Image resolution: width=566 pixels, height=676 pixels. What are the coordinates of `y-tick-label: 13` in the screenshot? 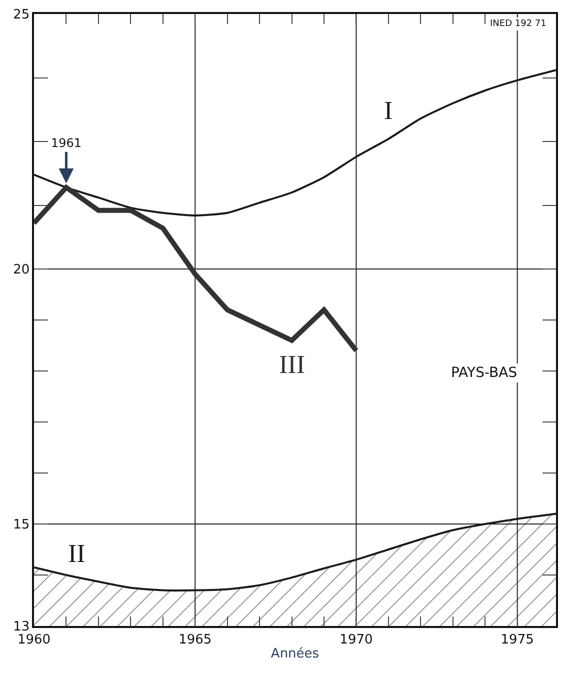 It's located at (21, 627).